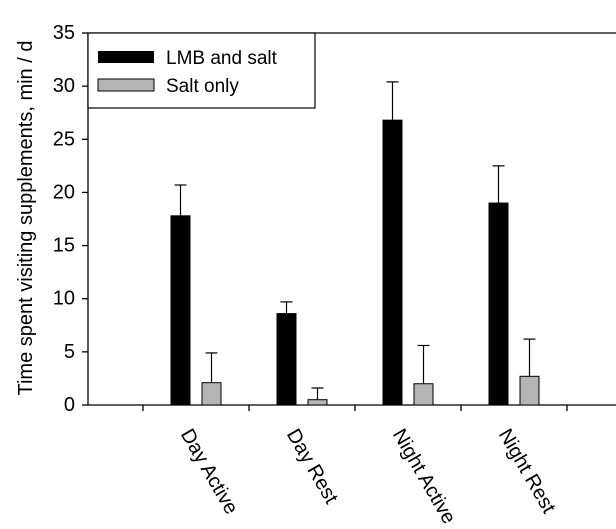 The width and height of the screenshot is (616, 529). I want to click on y-tick-label: 10, so click(64, 299).